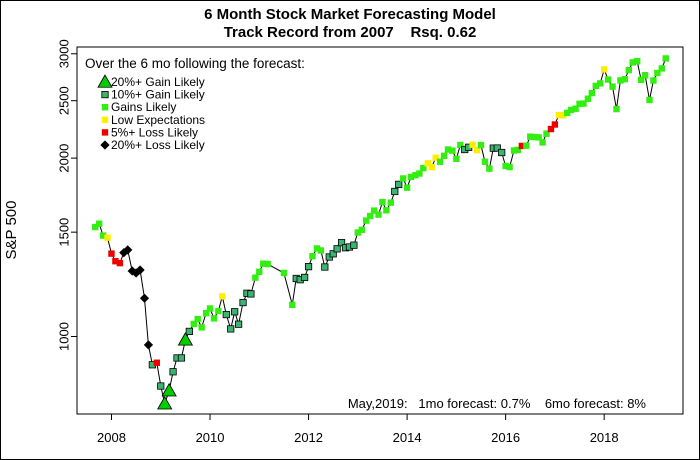  What do you see at coordinates (158, 145) in the screenshot?
I see `legend-label-l20: 20%+ Loss Likely` at bounding box center [158, 145].